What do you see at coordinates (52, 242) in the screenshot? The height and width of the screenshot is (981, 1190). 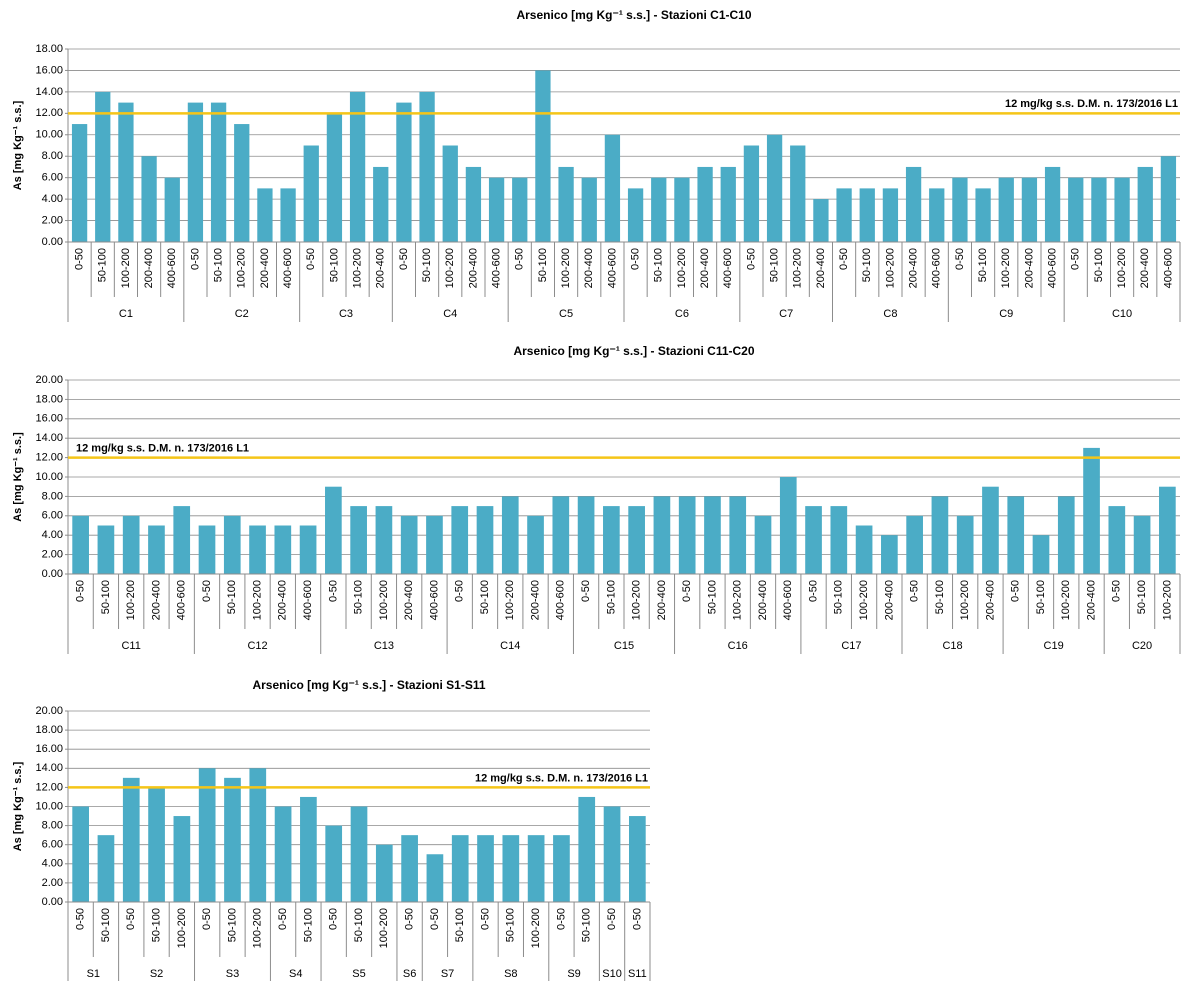 I see `y-tick-label: 0.00` at bounding box center [52, 242].